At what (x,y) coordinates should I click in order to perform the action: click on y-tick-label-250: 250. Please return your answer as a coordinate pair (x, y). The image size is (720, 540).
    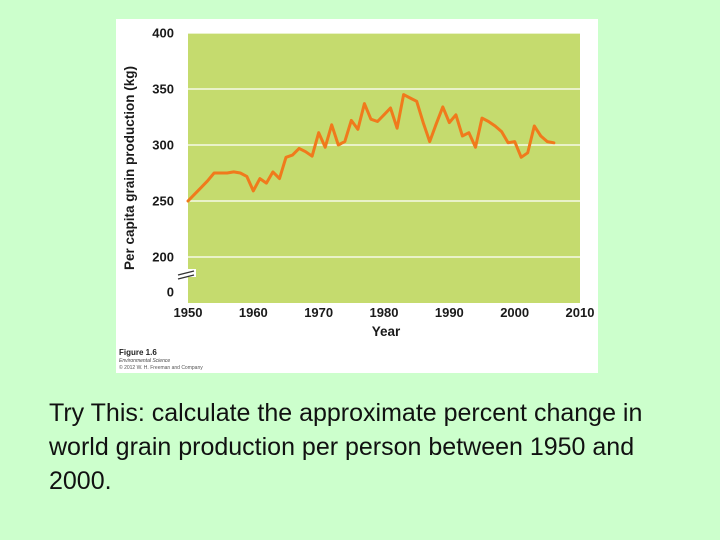
    Looking at the image, I should click on (163, 201).